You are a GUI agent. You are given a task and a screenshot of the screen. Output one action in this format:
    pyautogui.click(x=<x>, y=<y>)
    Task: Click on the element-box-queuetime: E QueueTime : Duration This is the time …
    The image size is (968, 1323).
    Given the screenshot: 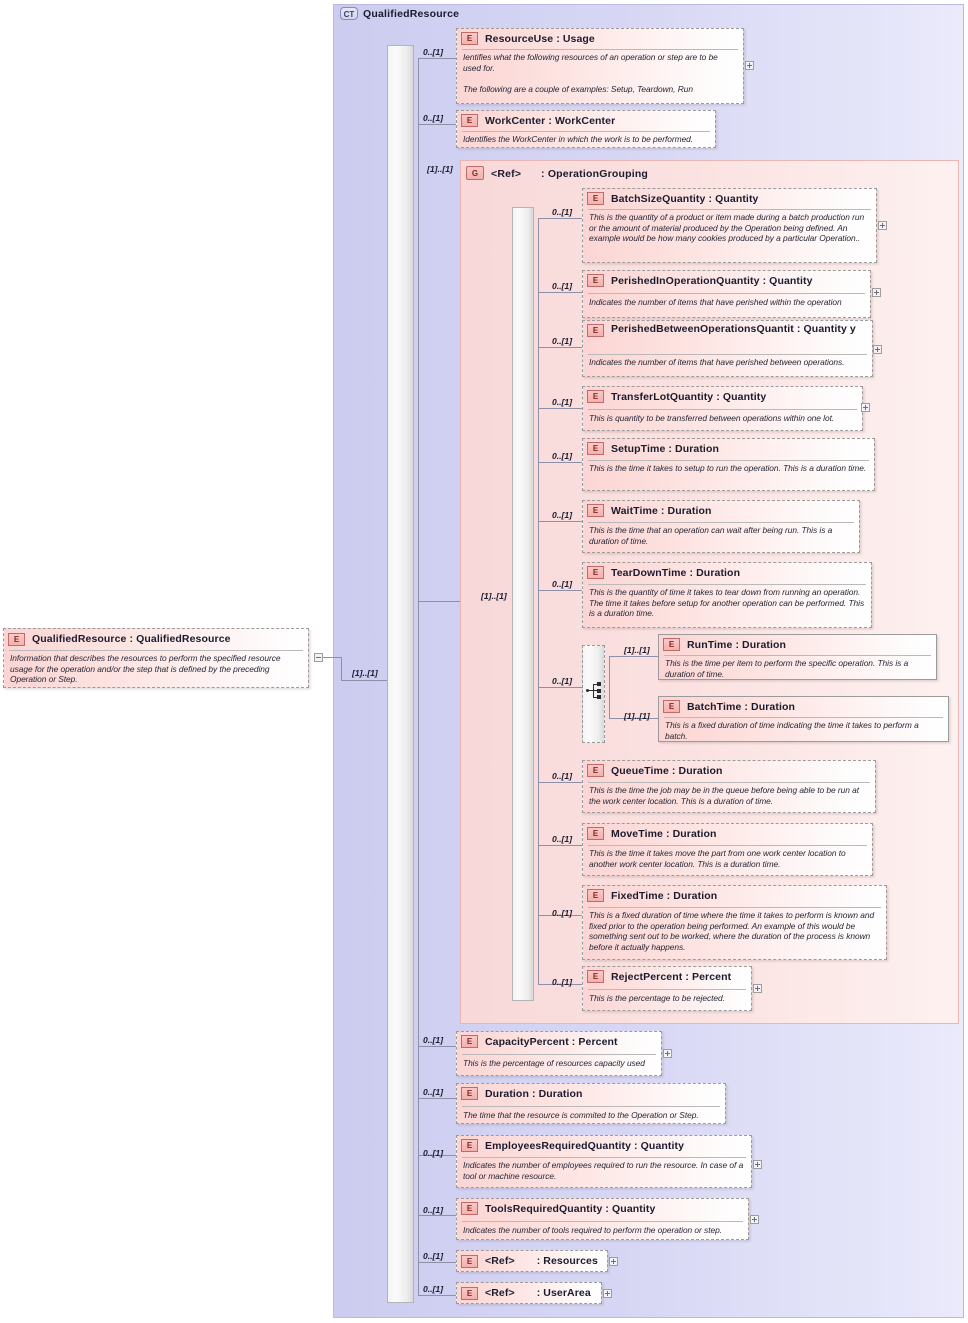 What is the action you would take?
    pyautogui.click(x=729, y=786)
    